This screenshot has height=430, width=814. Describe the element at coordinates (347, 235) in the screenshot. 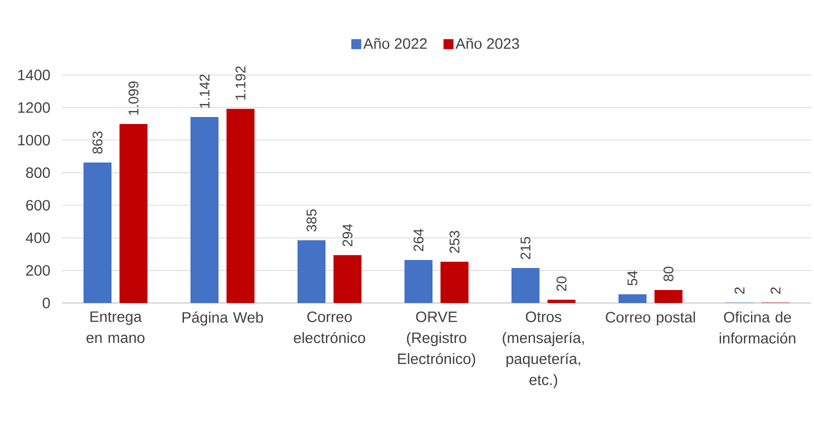

I see `data-label: 294` at that location.